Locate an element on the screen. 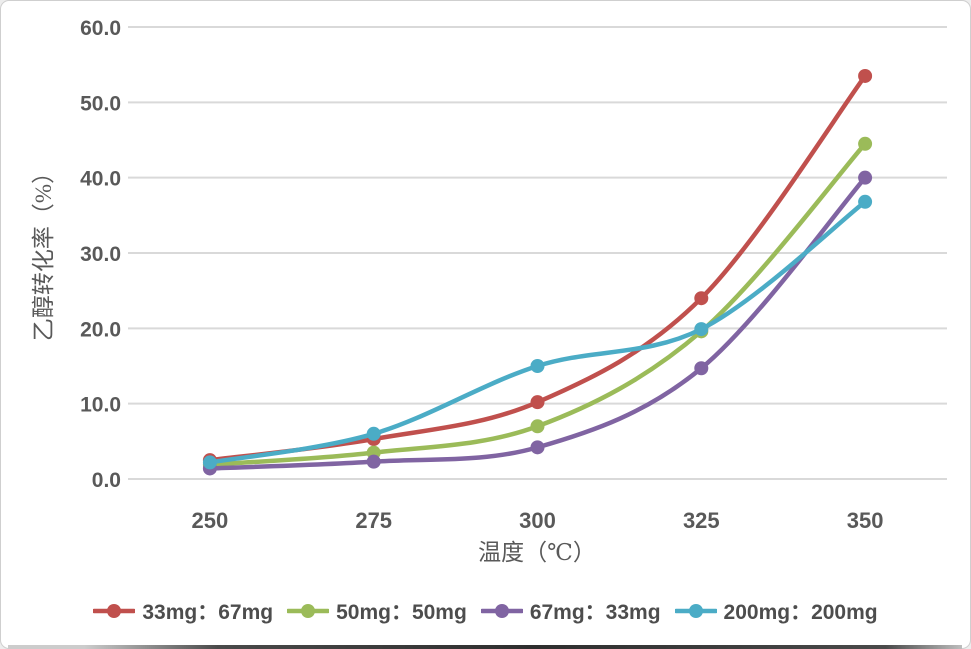 This screenshot has width=971, height=649. legend-item-2: 67mg：33mg is located at coordinates (570, 611).